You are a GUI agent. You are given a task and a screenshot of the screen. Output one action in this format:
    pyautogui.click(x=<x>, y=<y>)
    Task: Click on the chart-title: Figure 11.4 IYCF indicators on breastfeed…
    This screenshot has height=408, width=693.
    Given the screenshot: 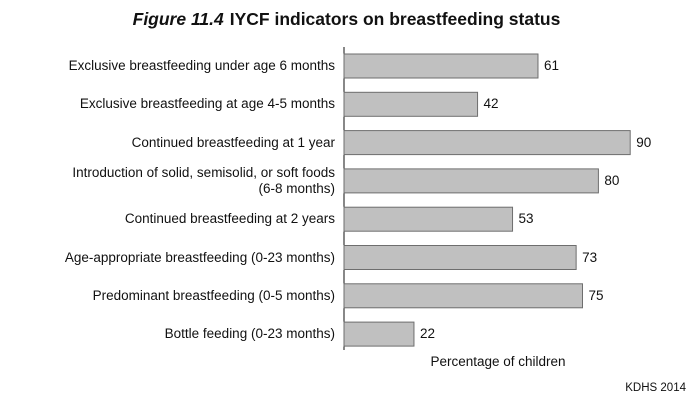 What is the action you would take?
    pyautogui.click(x=346, y=19)
    